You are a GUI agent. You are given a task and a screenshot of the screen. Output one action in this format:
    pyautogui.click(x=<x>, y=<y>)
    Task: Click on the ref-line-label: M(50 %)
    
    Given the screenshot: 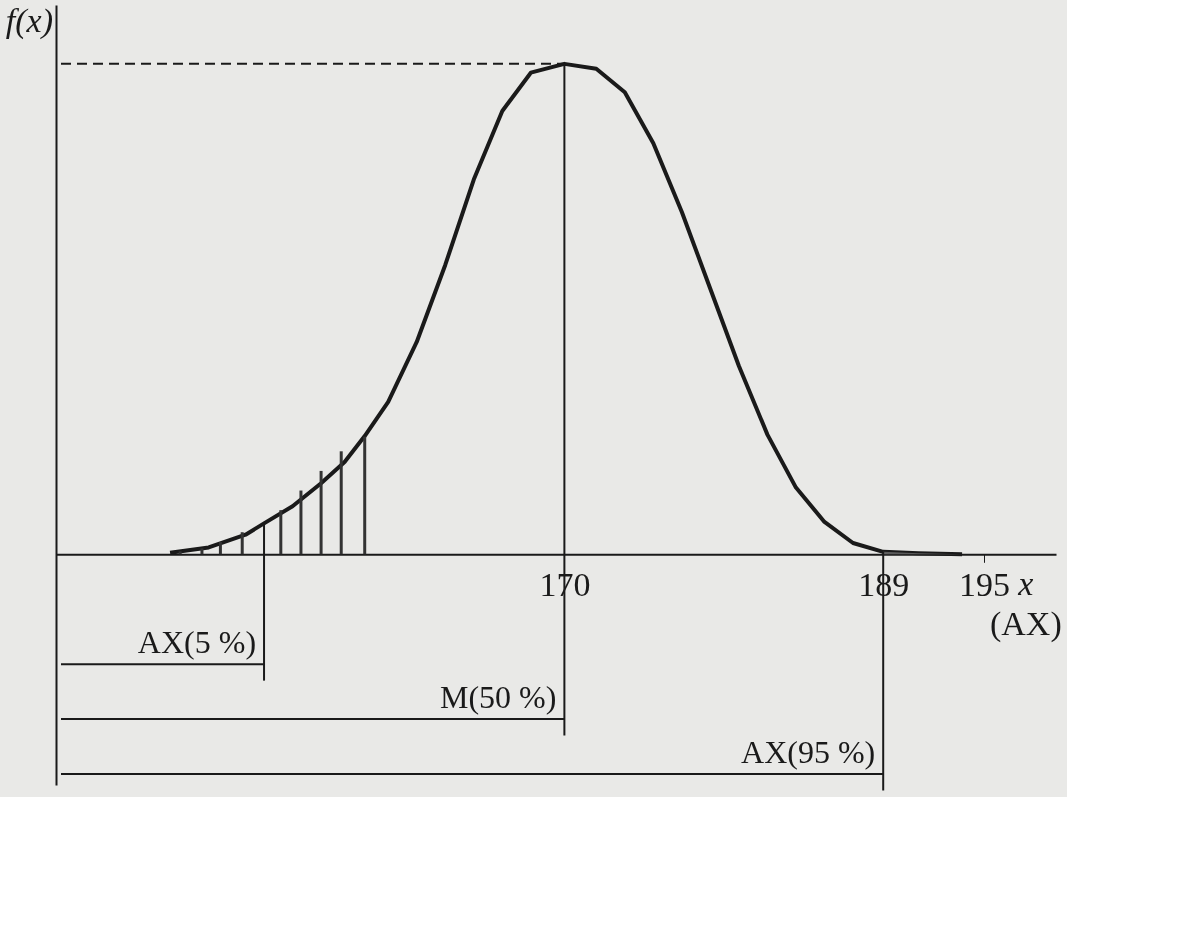 What is the action you would take?
    pyautogui.click(x=498, y=697)
    